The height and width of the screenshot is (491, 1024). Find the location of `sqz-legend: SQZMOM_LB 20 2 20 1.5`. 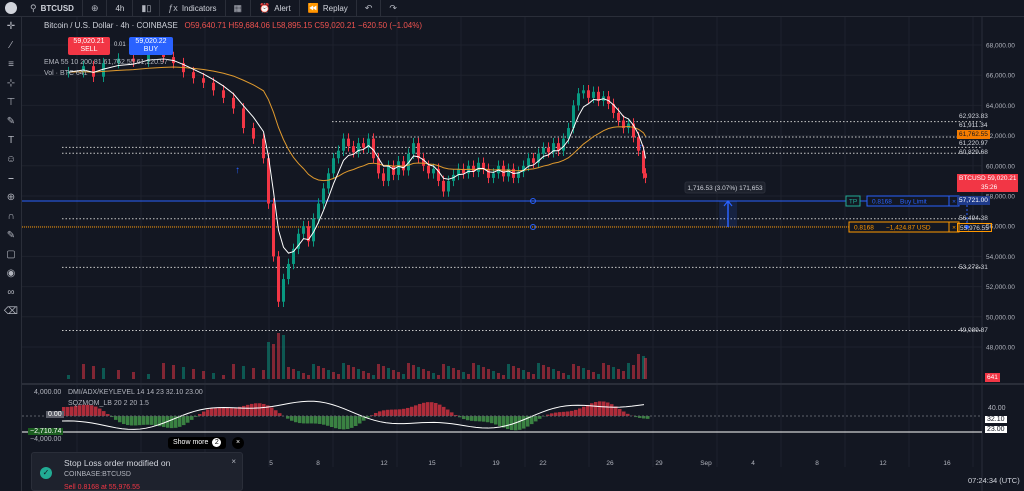

sqz-legend: SQZMOM_LB 20 2 20 1.5 is located at coordinates (108, 403).